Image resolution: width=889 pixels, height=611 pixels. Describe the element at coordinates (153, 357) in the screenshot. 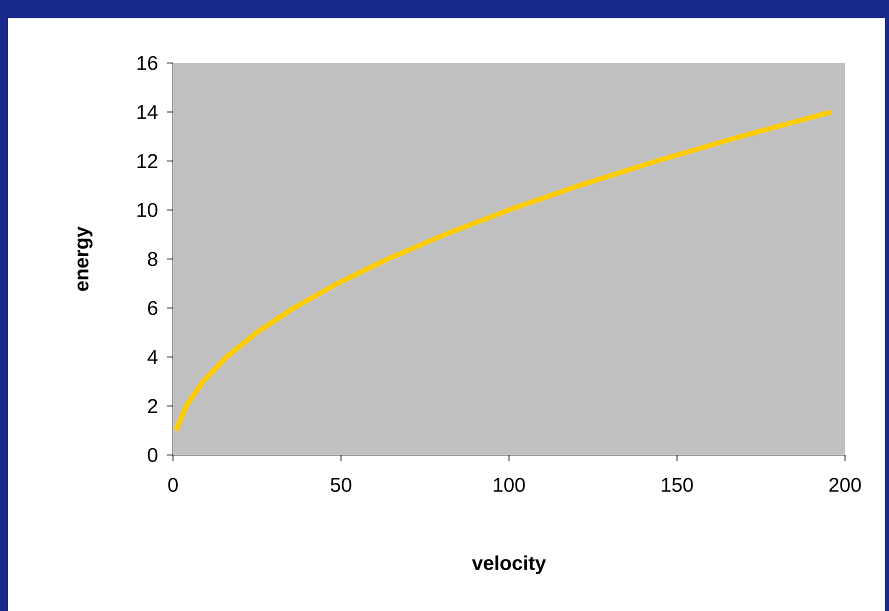

I see `y-tick-label: 4` at that location.